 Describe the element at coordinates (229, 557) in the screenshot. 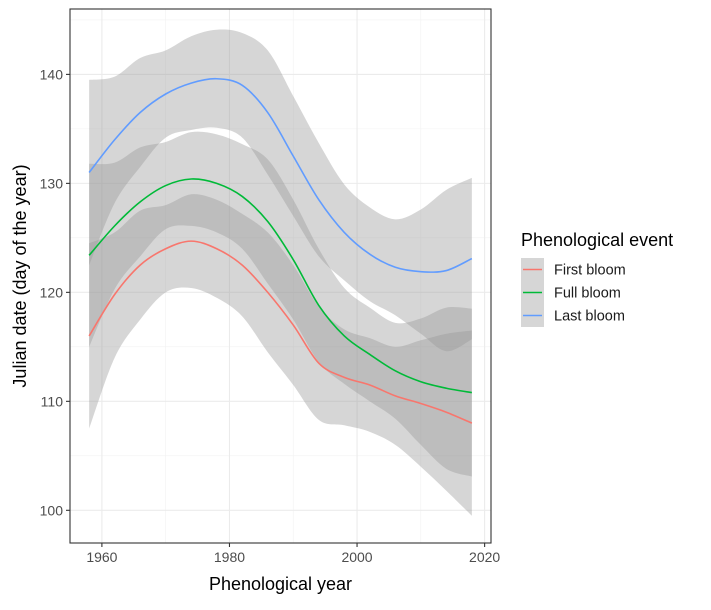

I see `x-tick-label: 1980` at that location.